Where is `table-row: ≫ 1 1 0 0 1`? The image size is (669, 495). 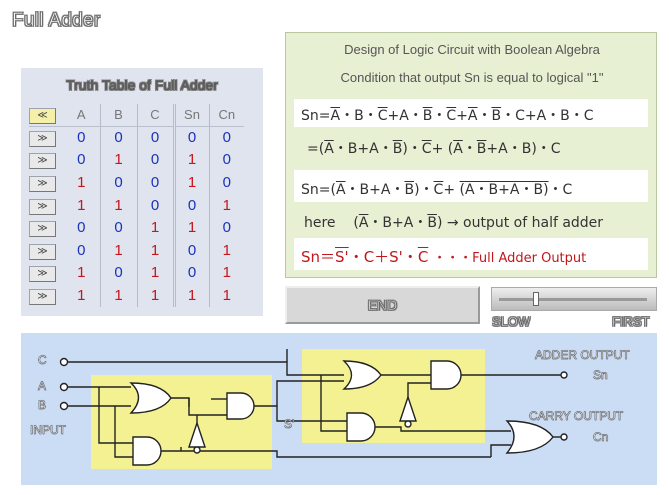 table-row: ≫ 1 1 0 0 1 is located at coordinates (136, 205).